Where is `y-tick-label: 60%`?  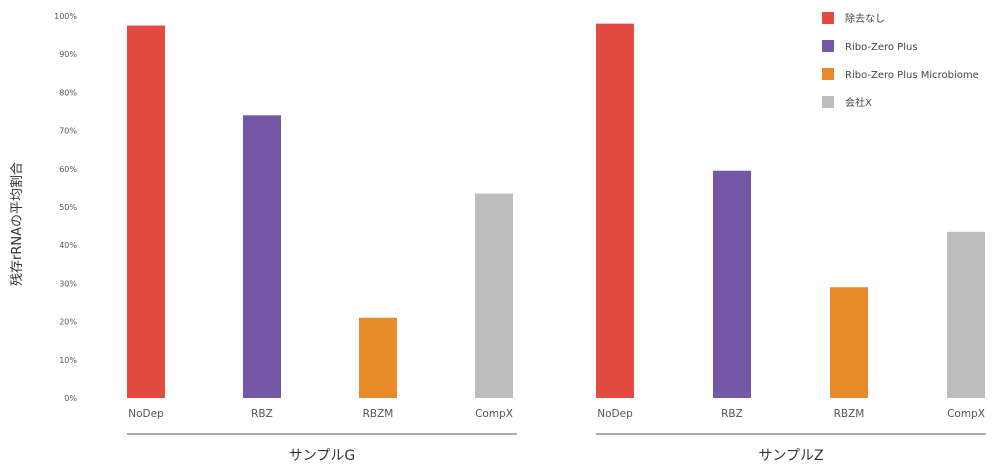 y-tick-label: 60% is located at coordinates (68, 169).